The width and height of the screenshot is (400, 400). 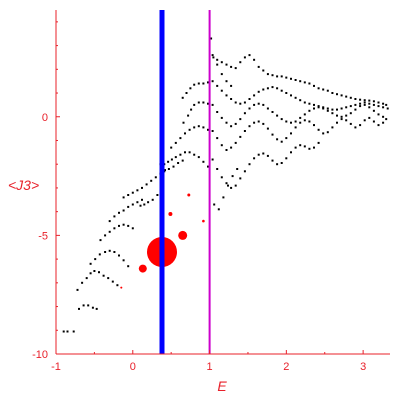 I want to click on highlight-point, so click(x=183, y=235).